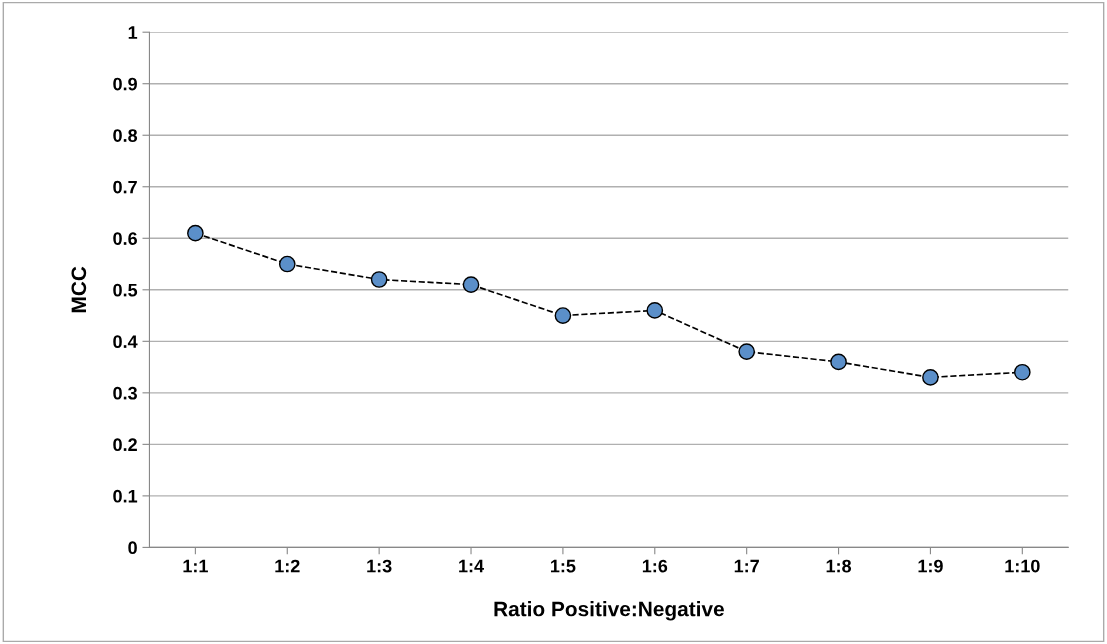  I want to click on y-tick-label: 0.4, so click(125, 342).